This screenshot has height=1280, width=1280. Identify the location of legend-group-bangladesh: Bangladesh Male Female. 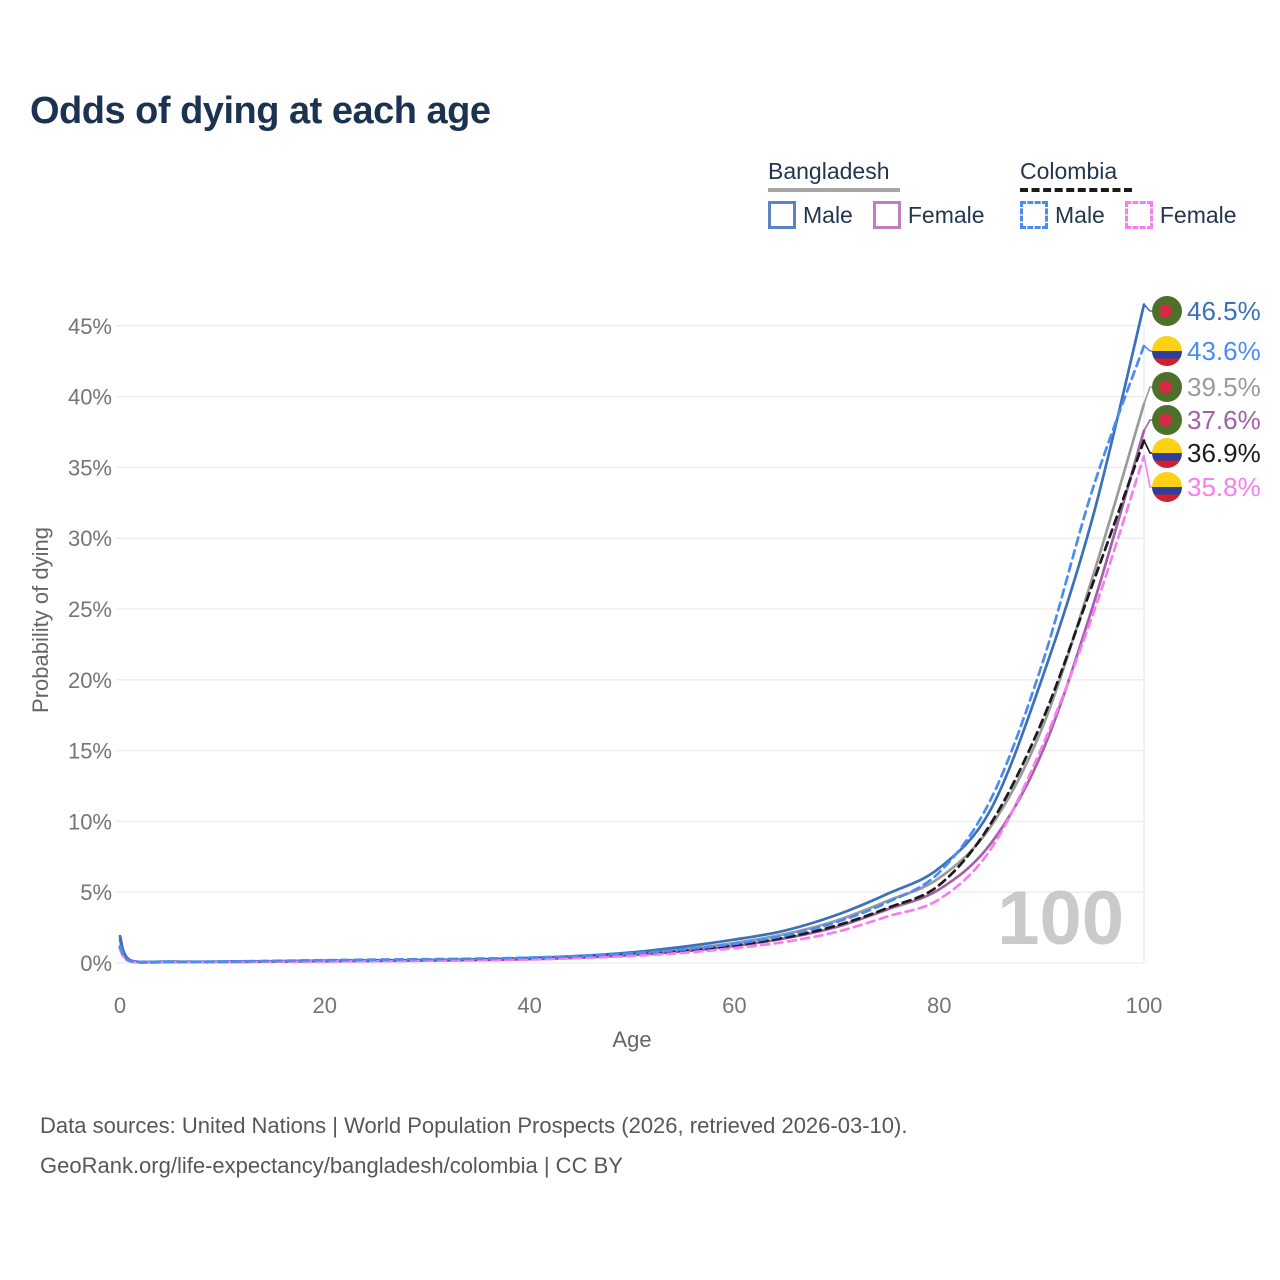
(886, 193).